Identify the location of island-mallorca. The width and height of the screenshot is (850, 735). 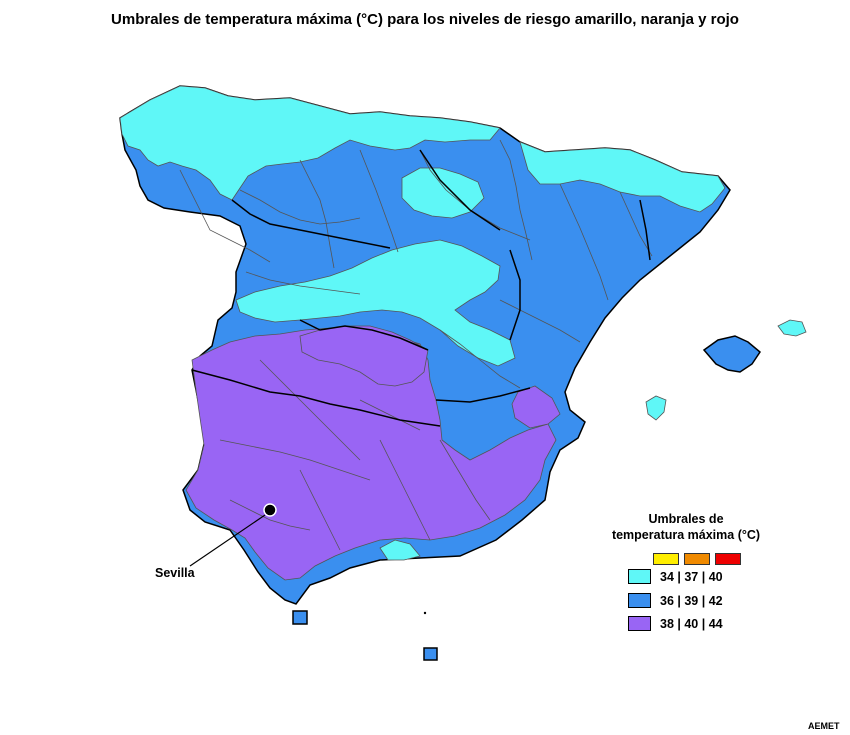
(731, 354).